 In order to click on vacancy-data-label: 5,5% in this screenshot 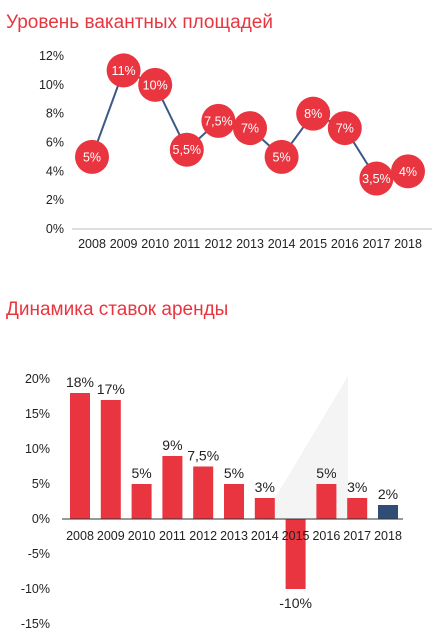, I will do `click(187, 150)`.